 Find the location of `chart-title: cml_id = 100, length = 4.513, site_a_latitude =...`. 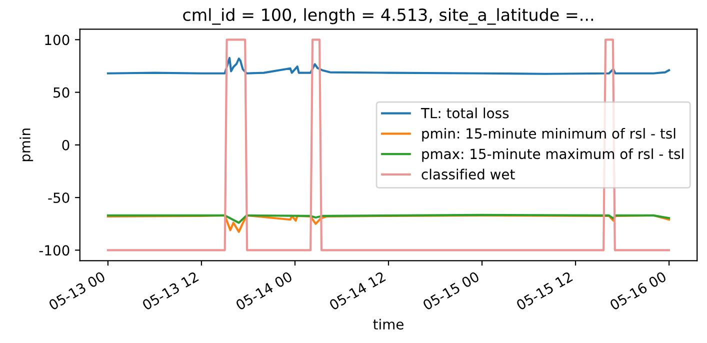

chart-title: cml_id = 100, length = 4.513, site_a_latitude =... is located at coordinates (388, 16).